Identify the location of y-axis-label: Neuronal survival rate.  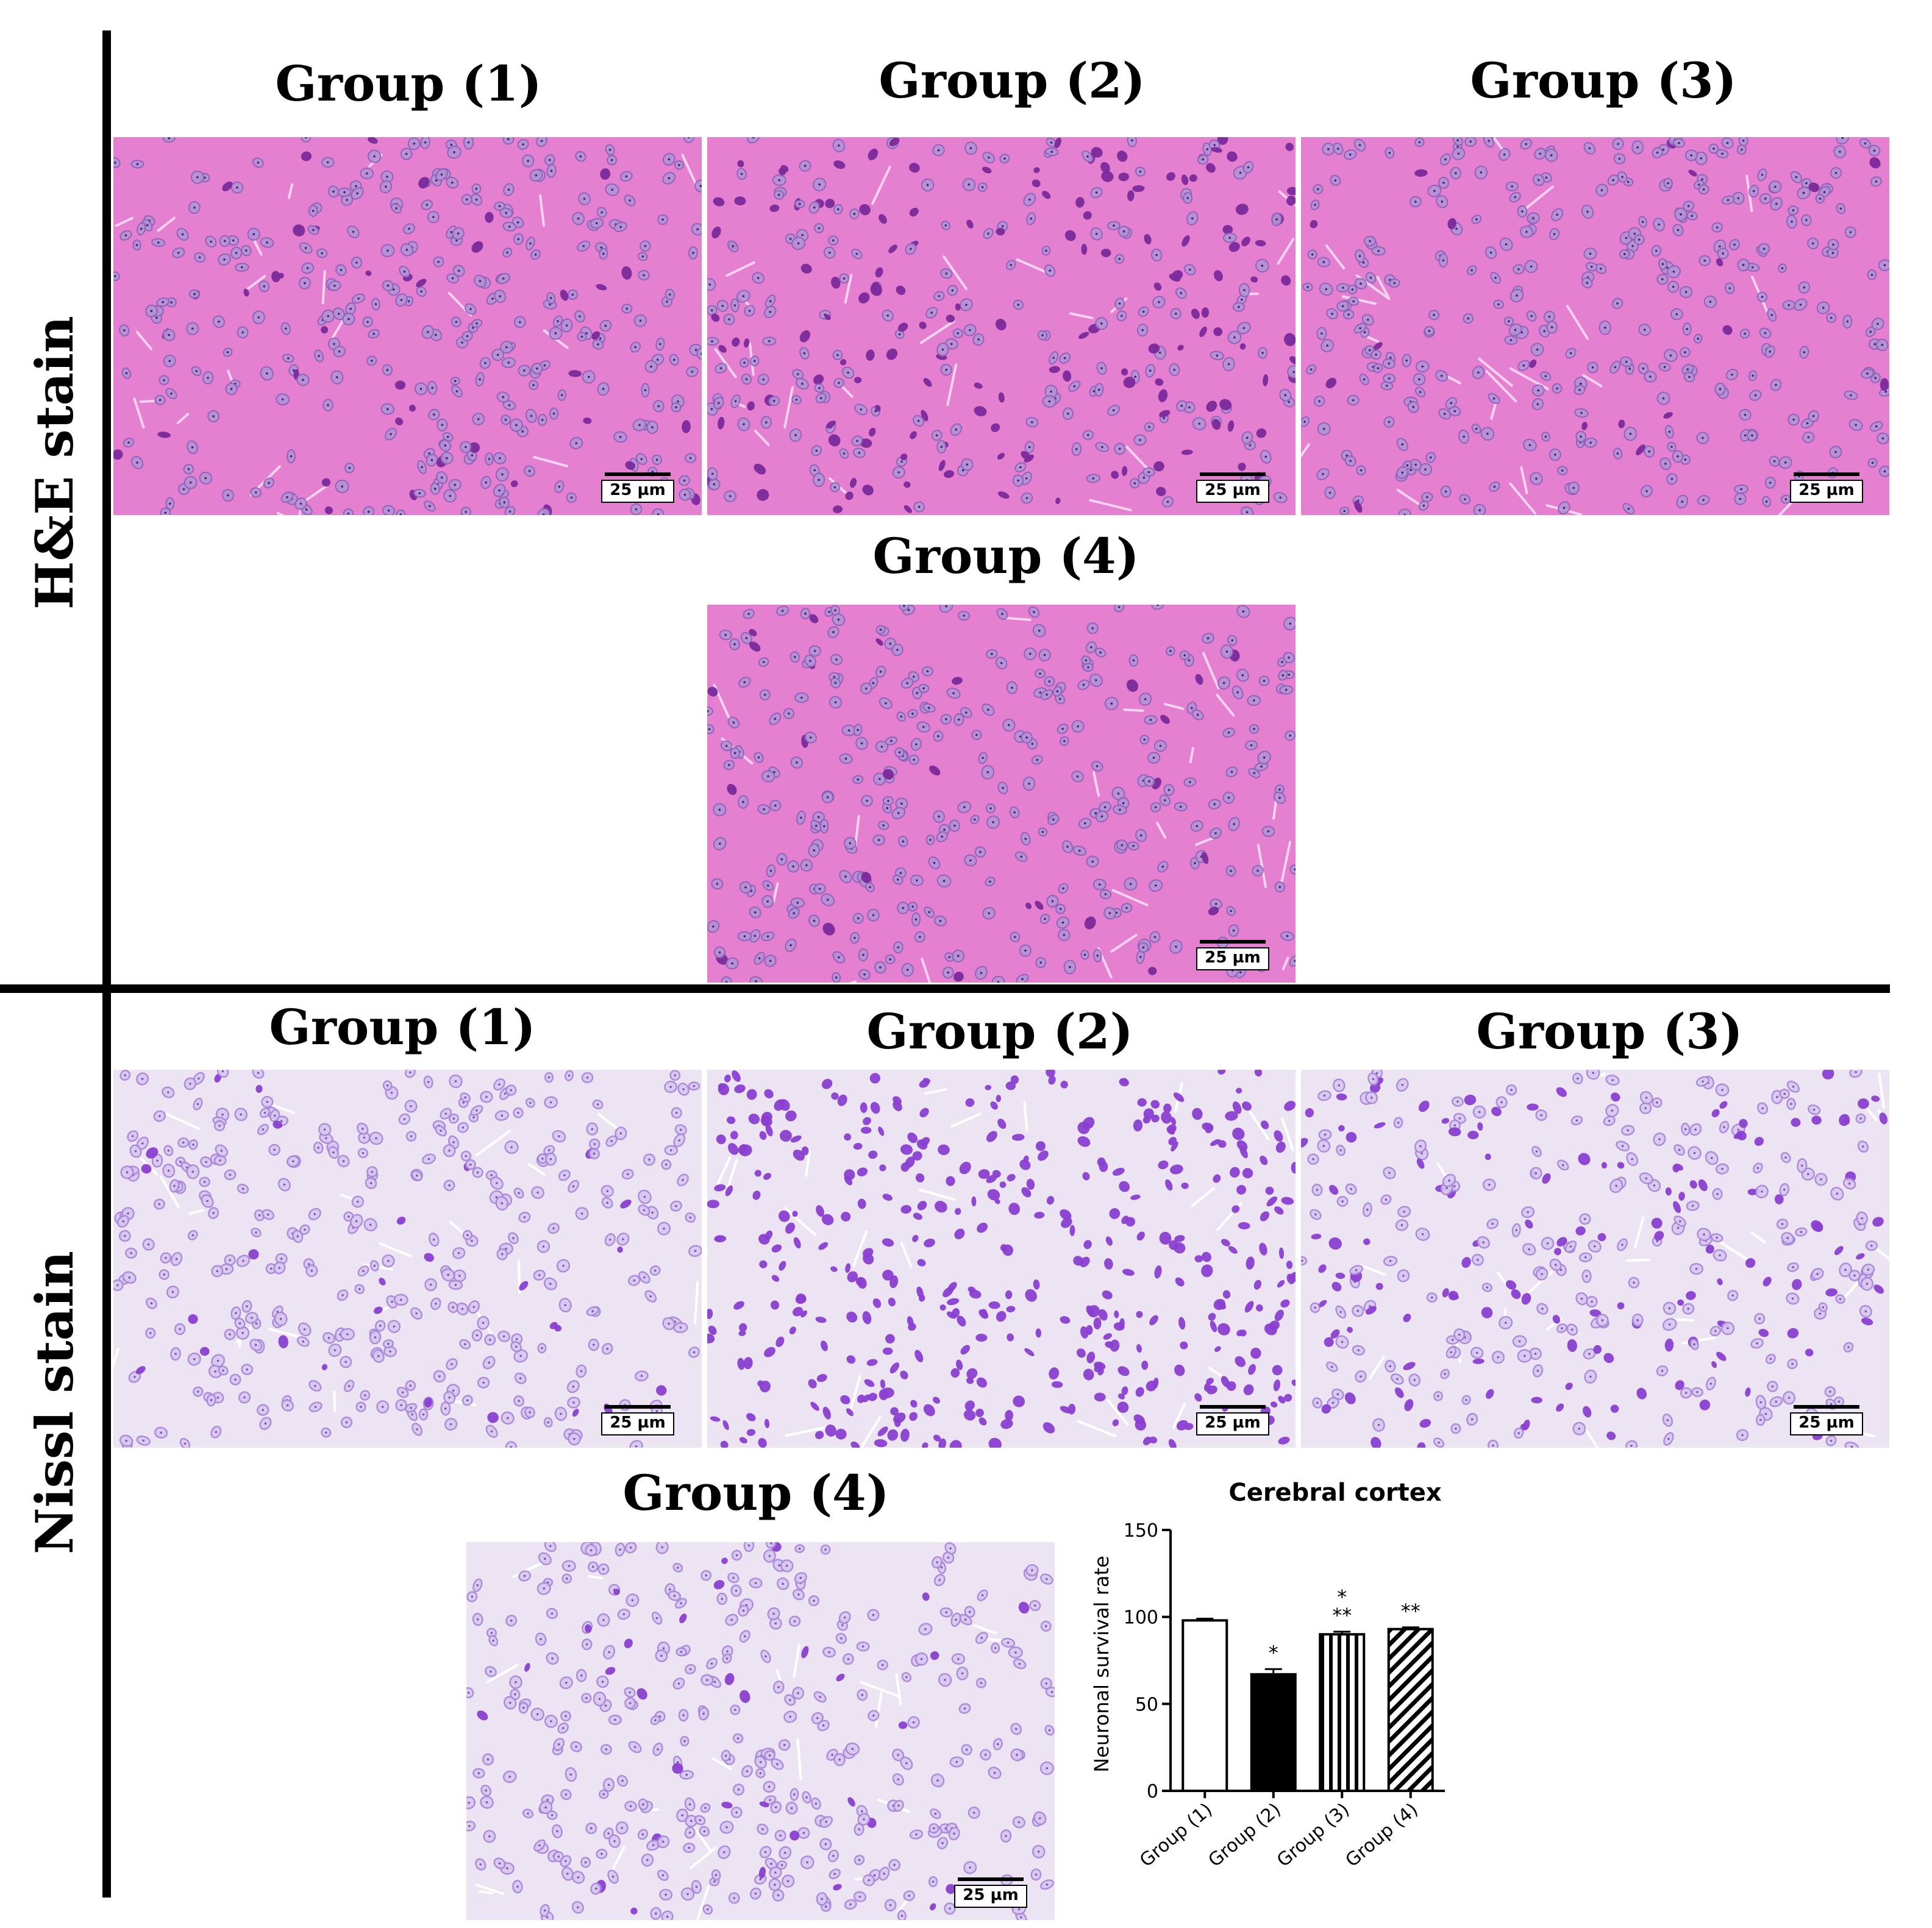
(1101, 1664).